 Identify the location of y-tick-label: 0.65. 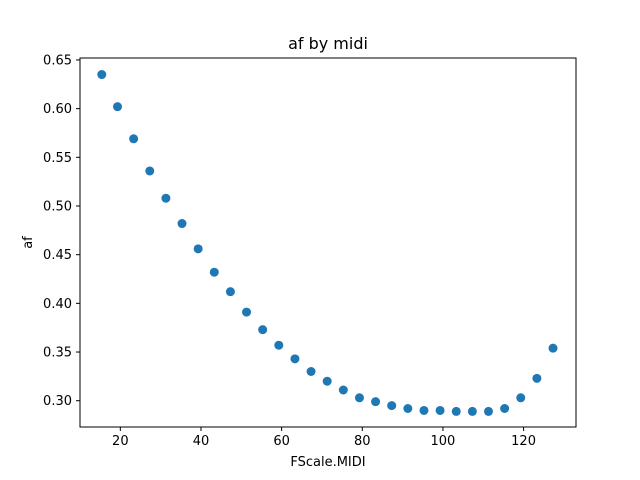
(57, 60).